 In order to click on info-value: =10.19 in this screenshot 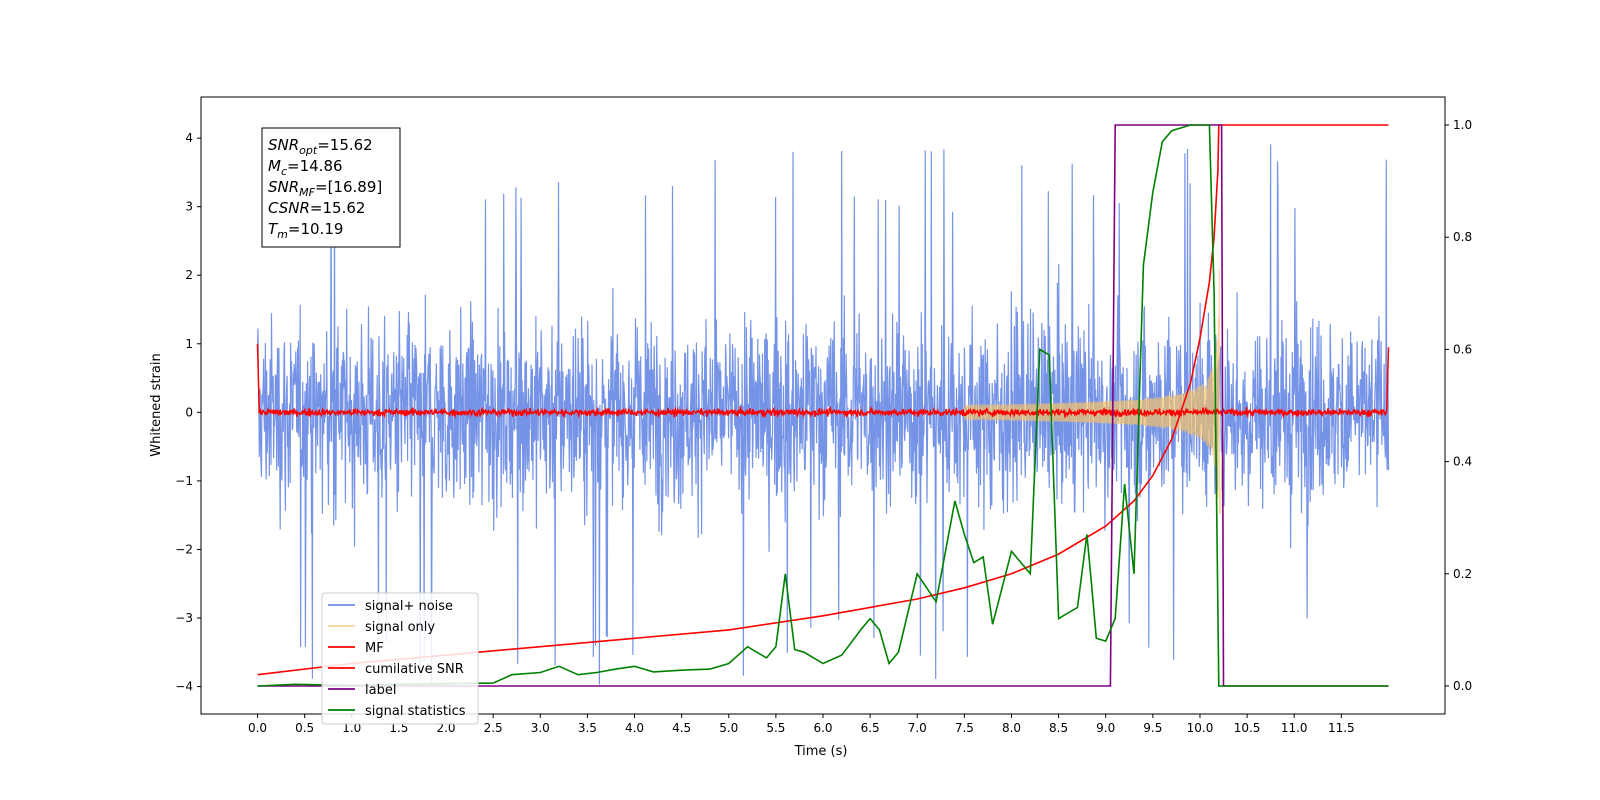, I will do `click(316, 229)`.